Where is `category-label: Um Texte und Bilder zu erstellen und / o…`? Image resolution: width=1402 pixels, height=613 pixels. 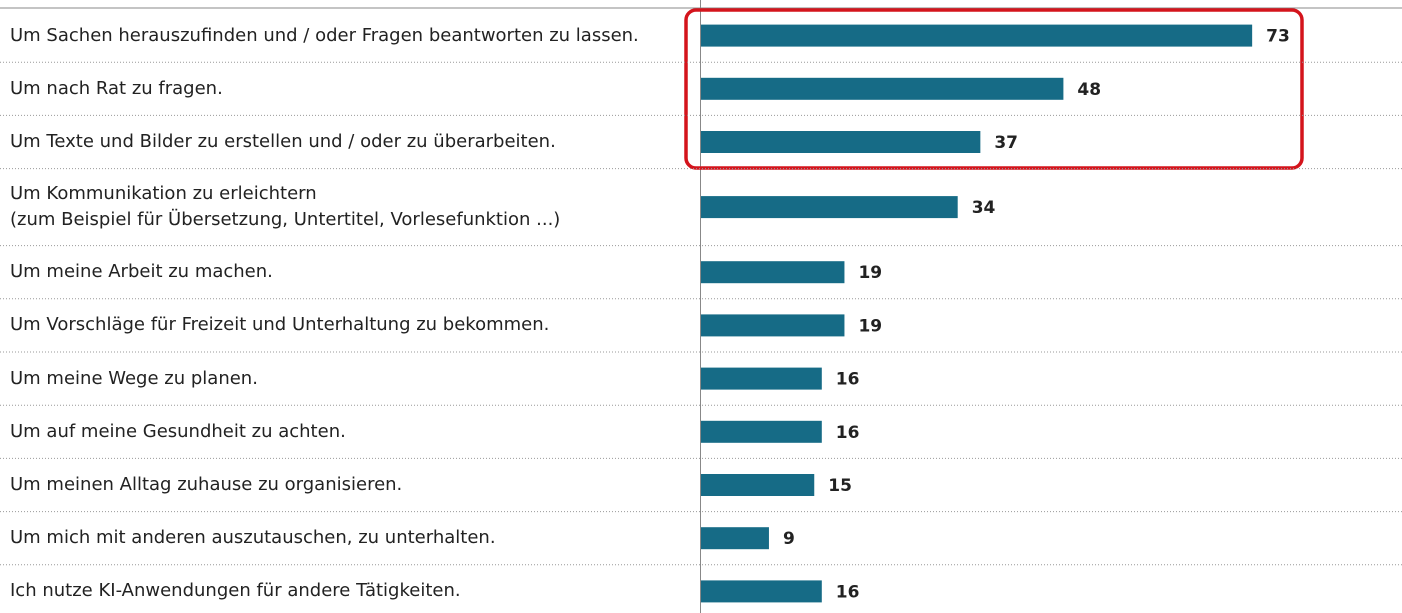
category-label: Um Texte und Bilder zu erstellen und / o… is located at coordinates (283, 141).